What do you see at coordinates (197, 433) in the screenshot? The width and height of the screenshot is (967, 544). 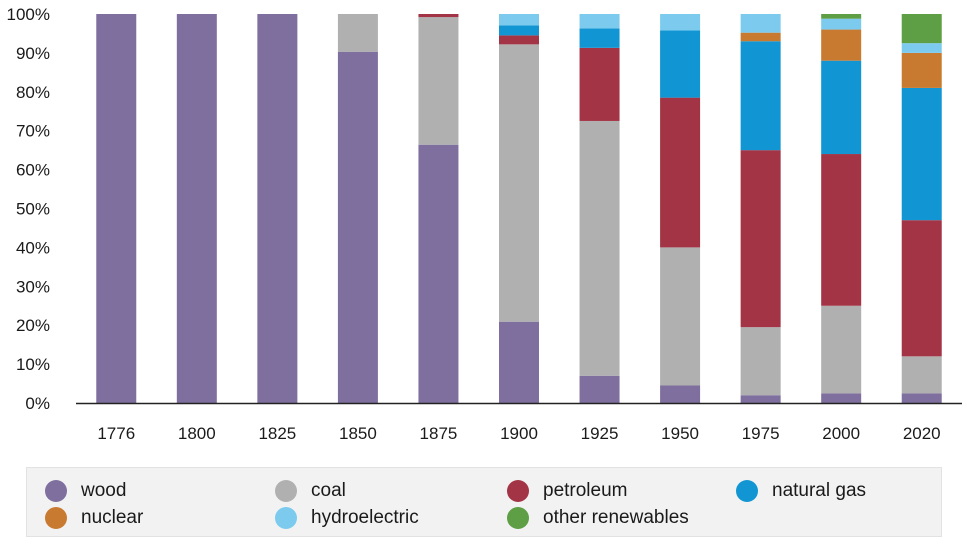 I see `x-tick-label: 1800` at bounding box center [197, 433].